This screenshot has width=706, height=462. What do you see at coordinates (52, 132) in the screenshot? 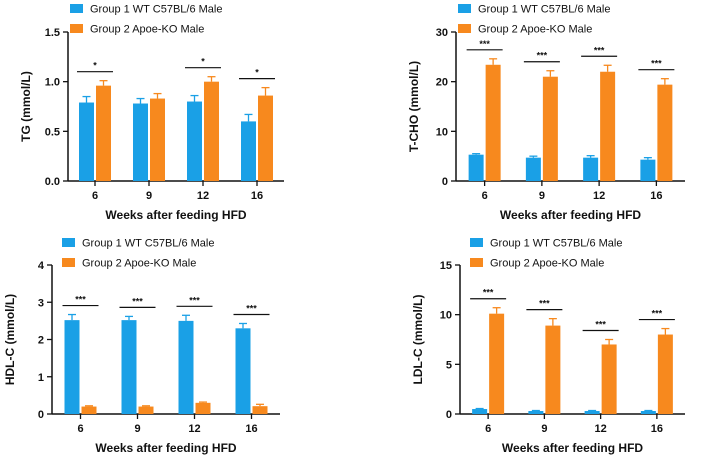
I see `y-tick-label: 0.5` at bounding box center [52, 132].